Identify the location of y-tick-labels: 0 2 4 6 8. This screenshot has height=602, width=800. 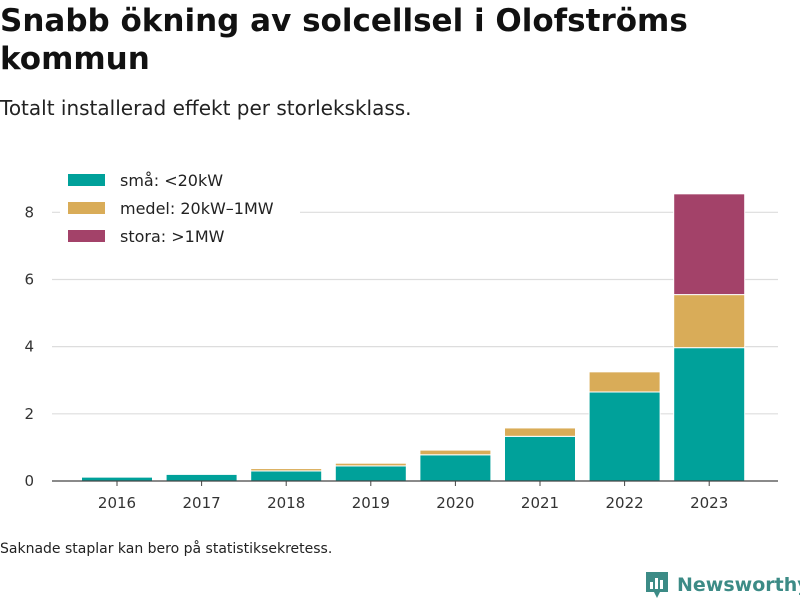
(29, 346).